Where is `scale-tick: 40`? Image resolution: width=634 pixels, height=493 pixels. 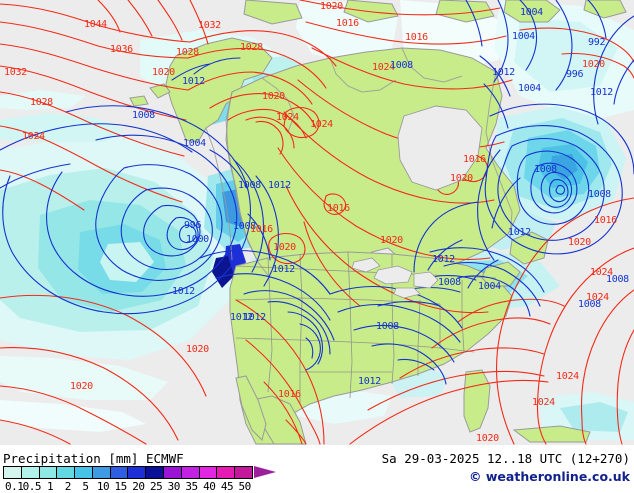 scale-tick: 40 is located at coordinates (209, 486).